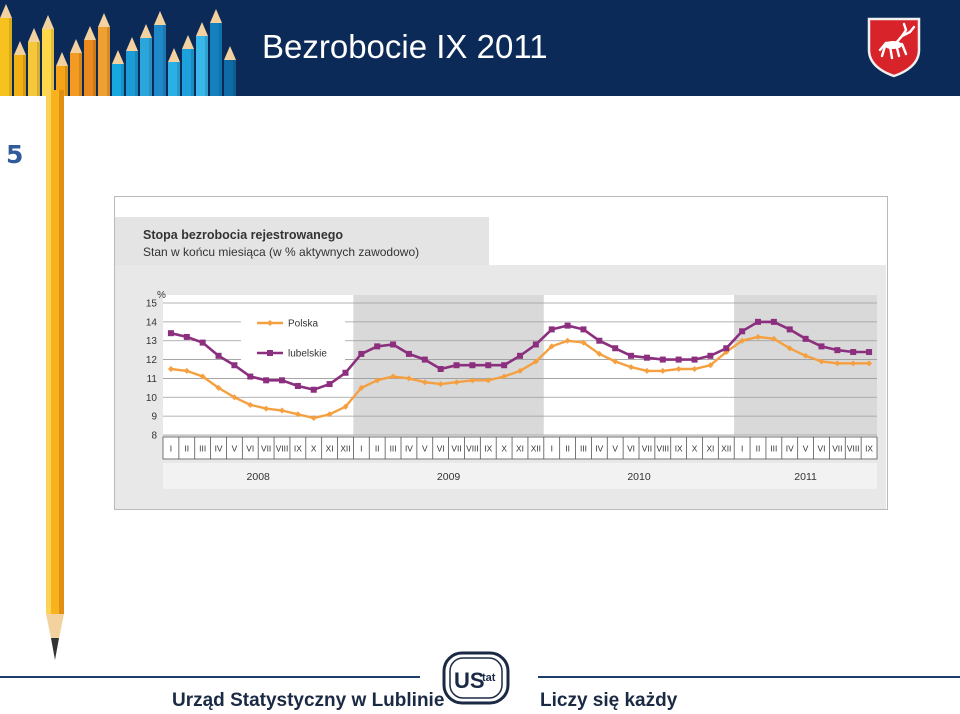  What do you see at coordinates (118, 50) in the screenshot?
I see `decorative-pencils-icon` at bounding box center [118, 50].